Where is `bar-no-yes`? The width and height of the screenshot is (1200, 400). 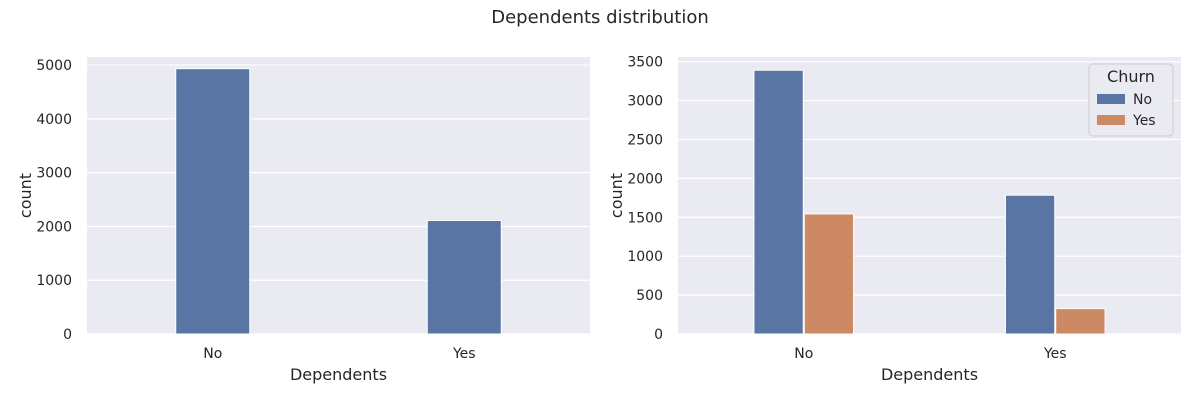 bar-no-yes is located at coordinates (829, 274).